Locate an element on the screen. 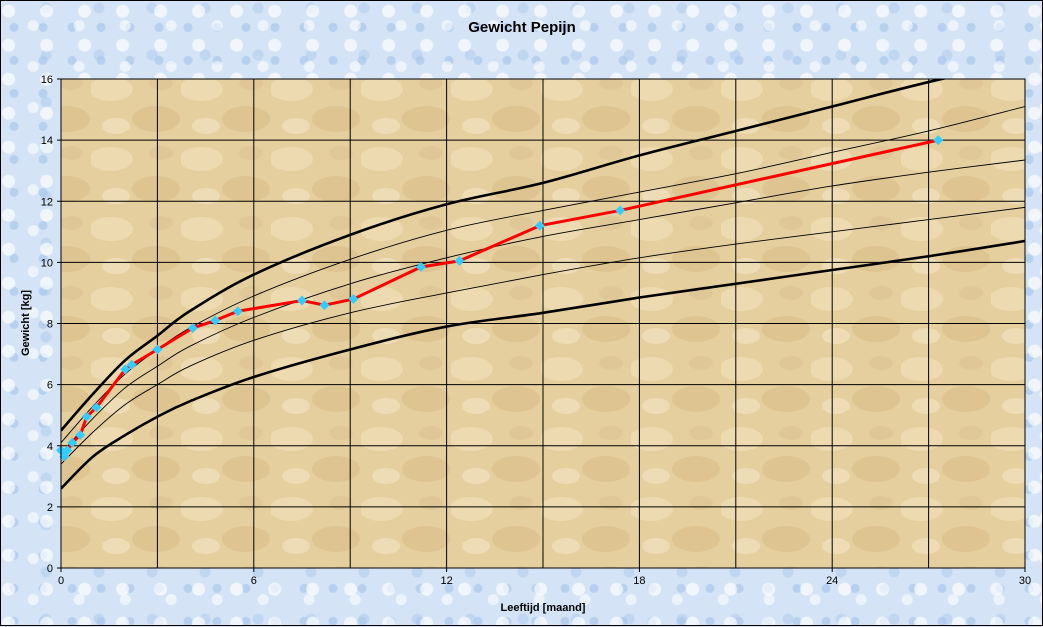 The image size is (1043, 627). chart-title: Gewicht Pepijn is located at coordinates (522, 27).